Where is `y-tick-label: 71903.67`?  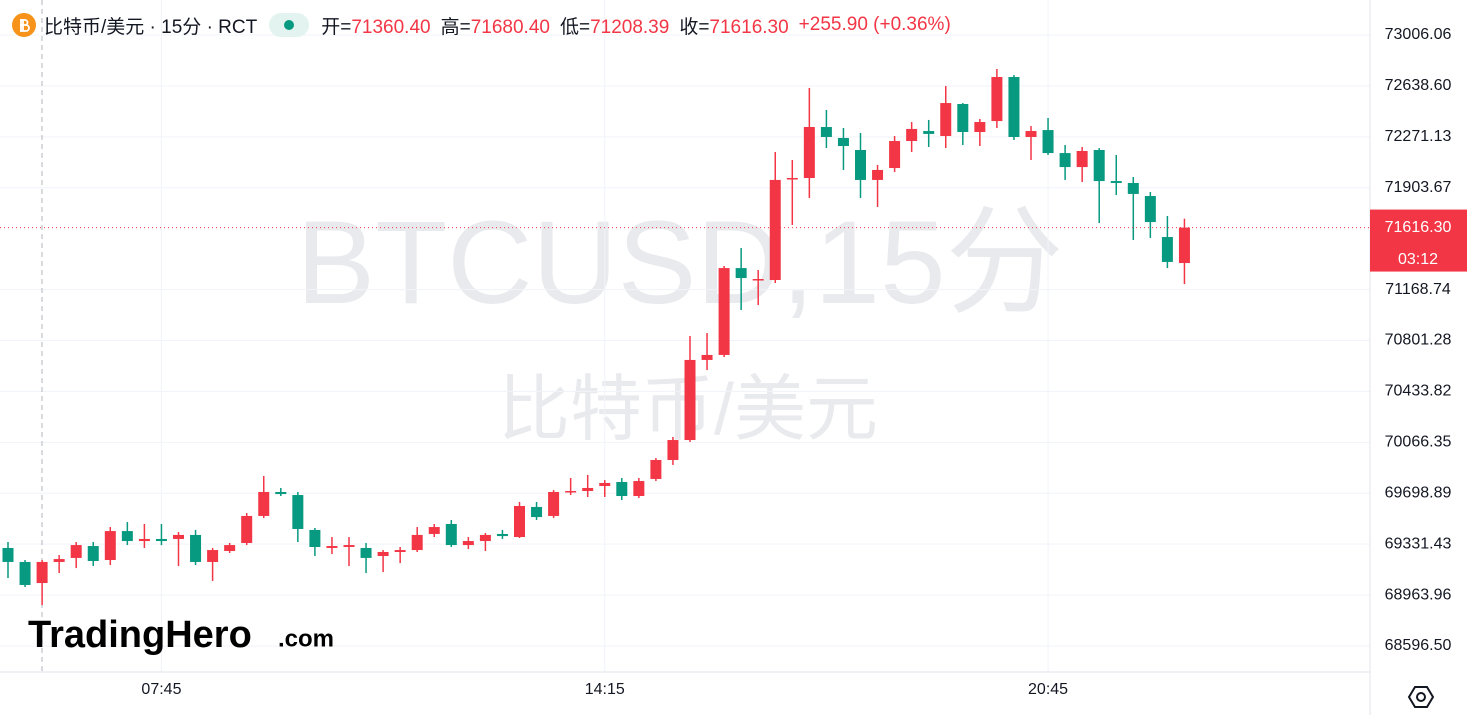 y-tick-label: 71903.67 is located at coordinates (1418, 187).